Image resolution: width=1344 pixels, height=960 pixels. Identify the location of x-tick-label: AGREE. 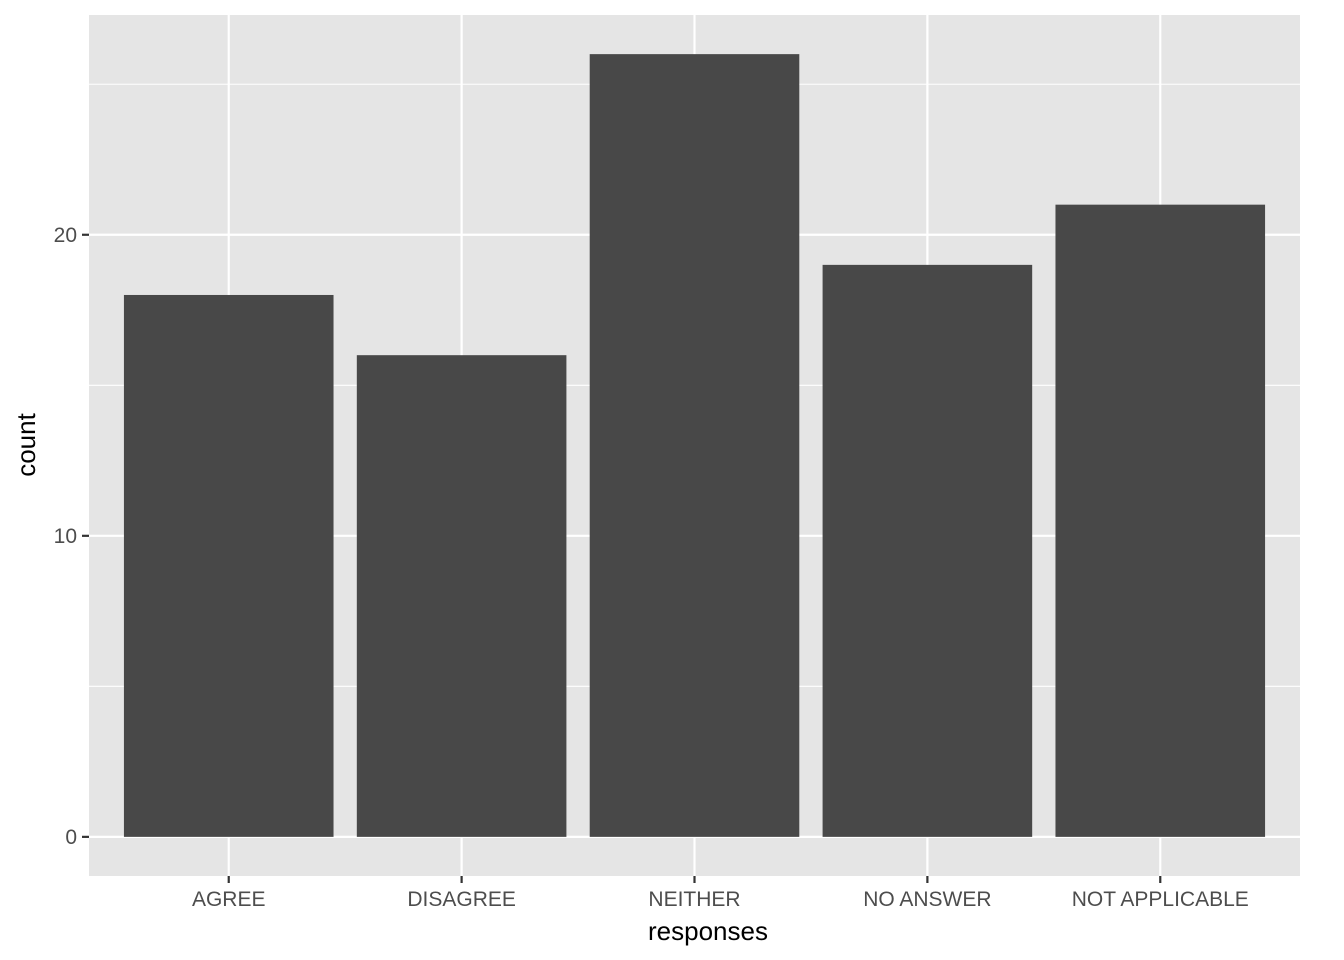
(229, 899).